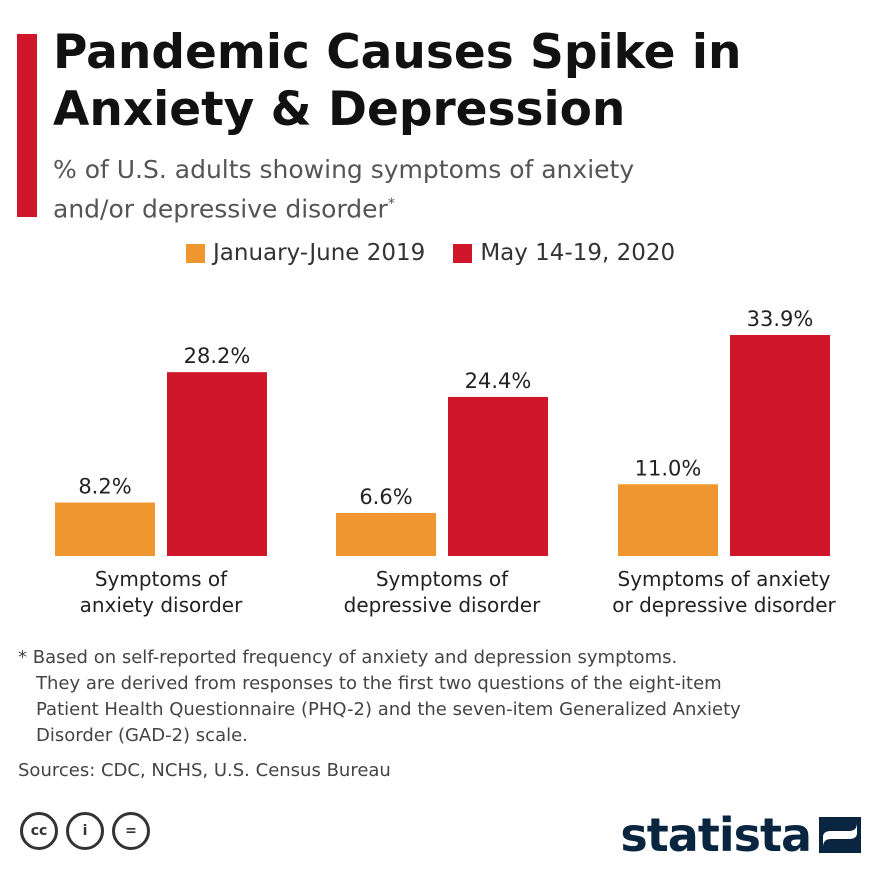  Describe the element at coordinates (161, 579) in the screenshot. I see `category-label-0-line-0: Symptoms of` at that location.